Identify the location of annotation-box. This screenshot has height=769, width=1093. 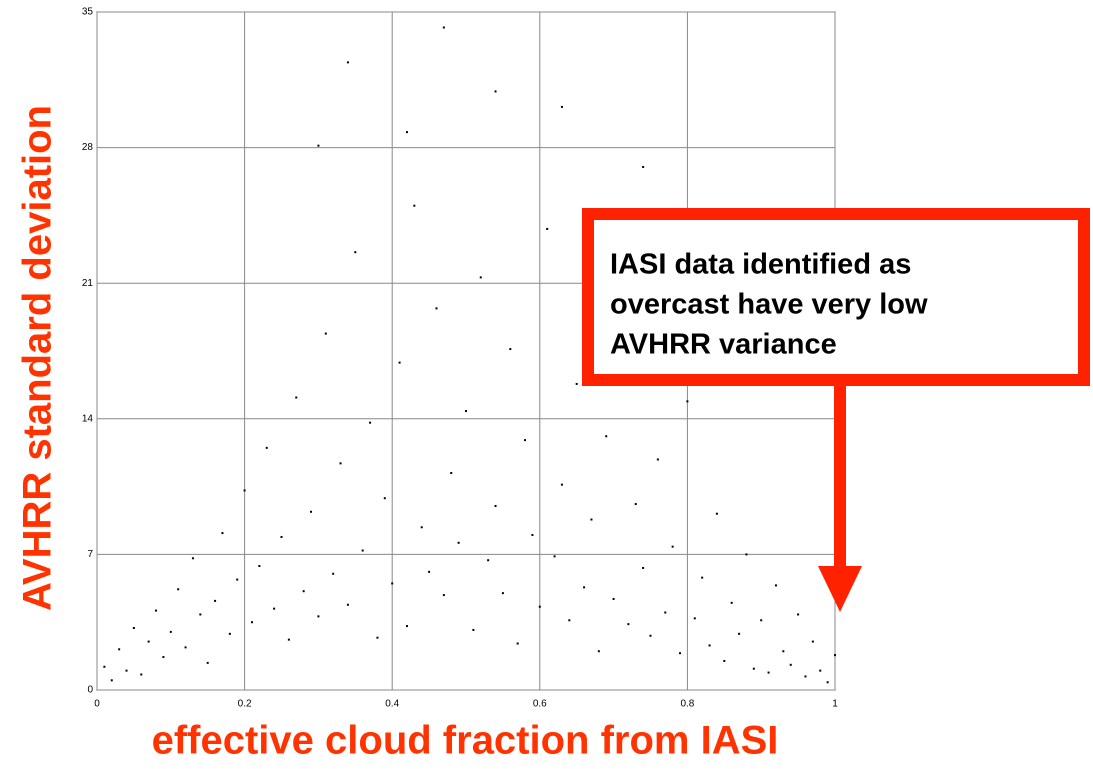
(836, 297).